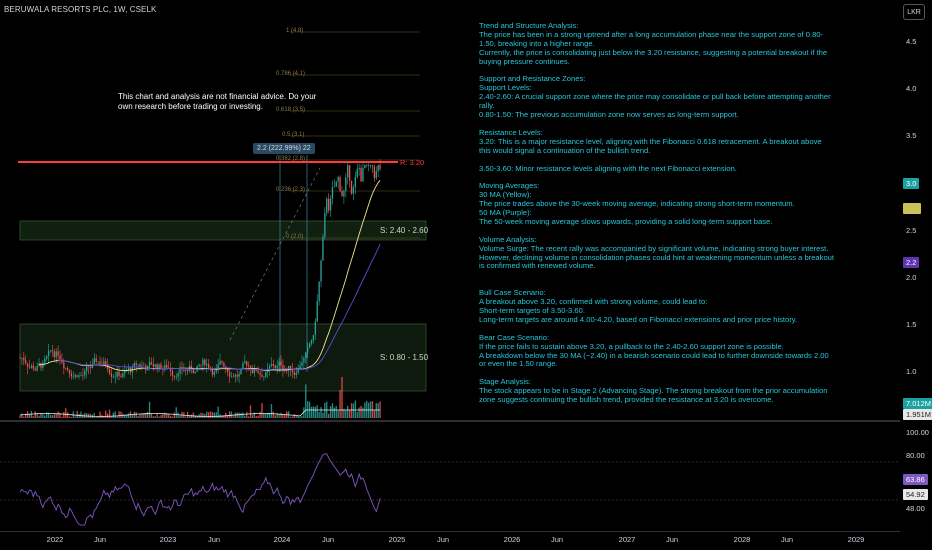 The height and width of the screenshot is (550, 932). I want to click on time-tick: 2023, so click(168, 539).